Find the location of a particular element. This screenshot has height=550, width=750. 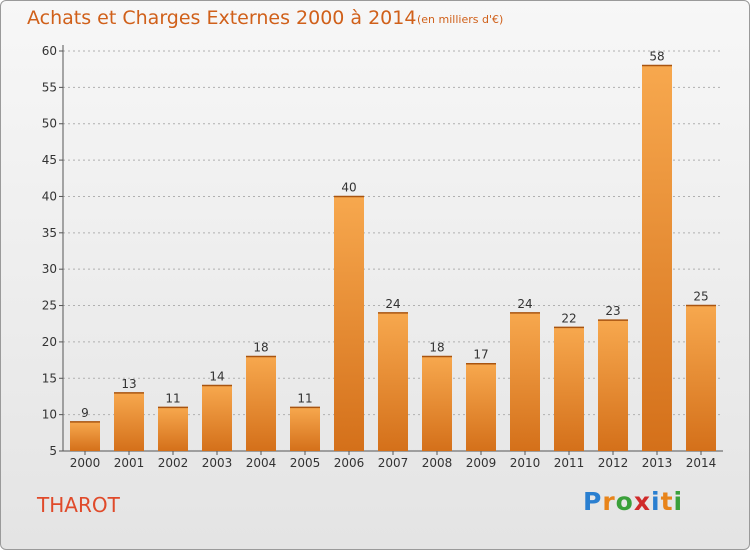

data-label: 13 is located at coordinates (128, 384).